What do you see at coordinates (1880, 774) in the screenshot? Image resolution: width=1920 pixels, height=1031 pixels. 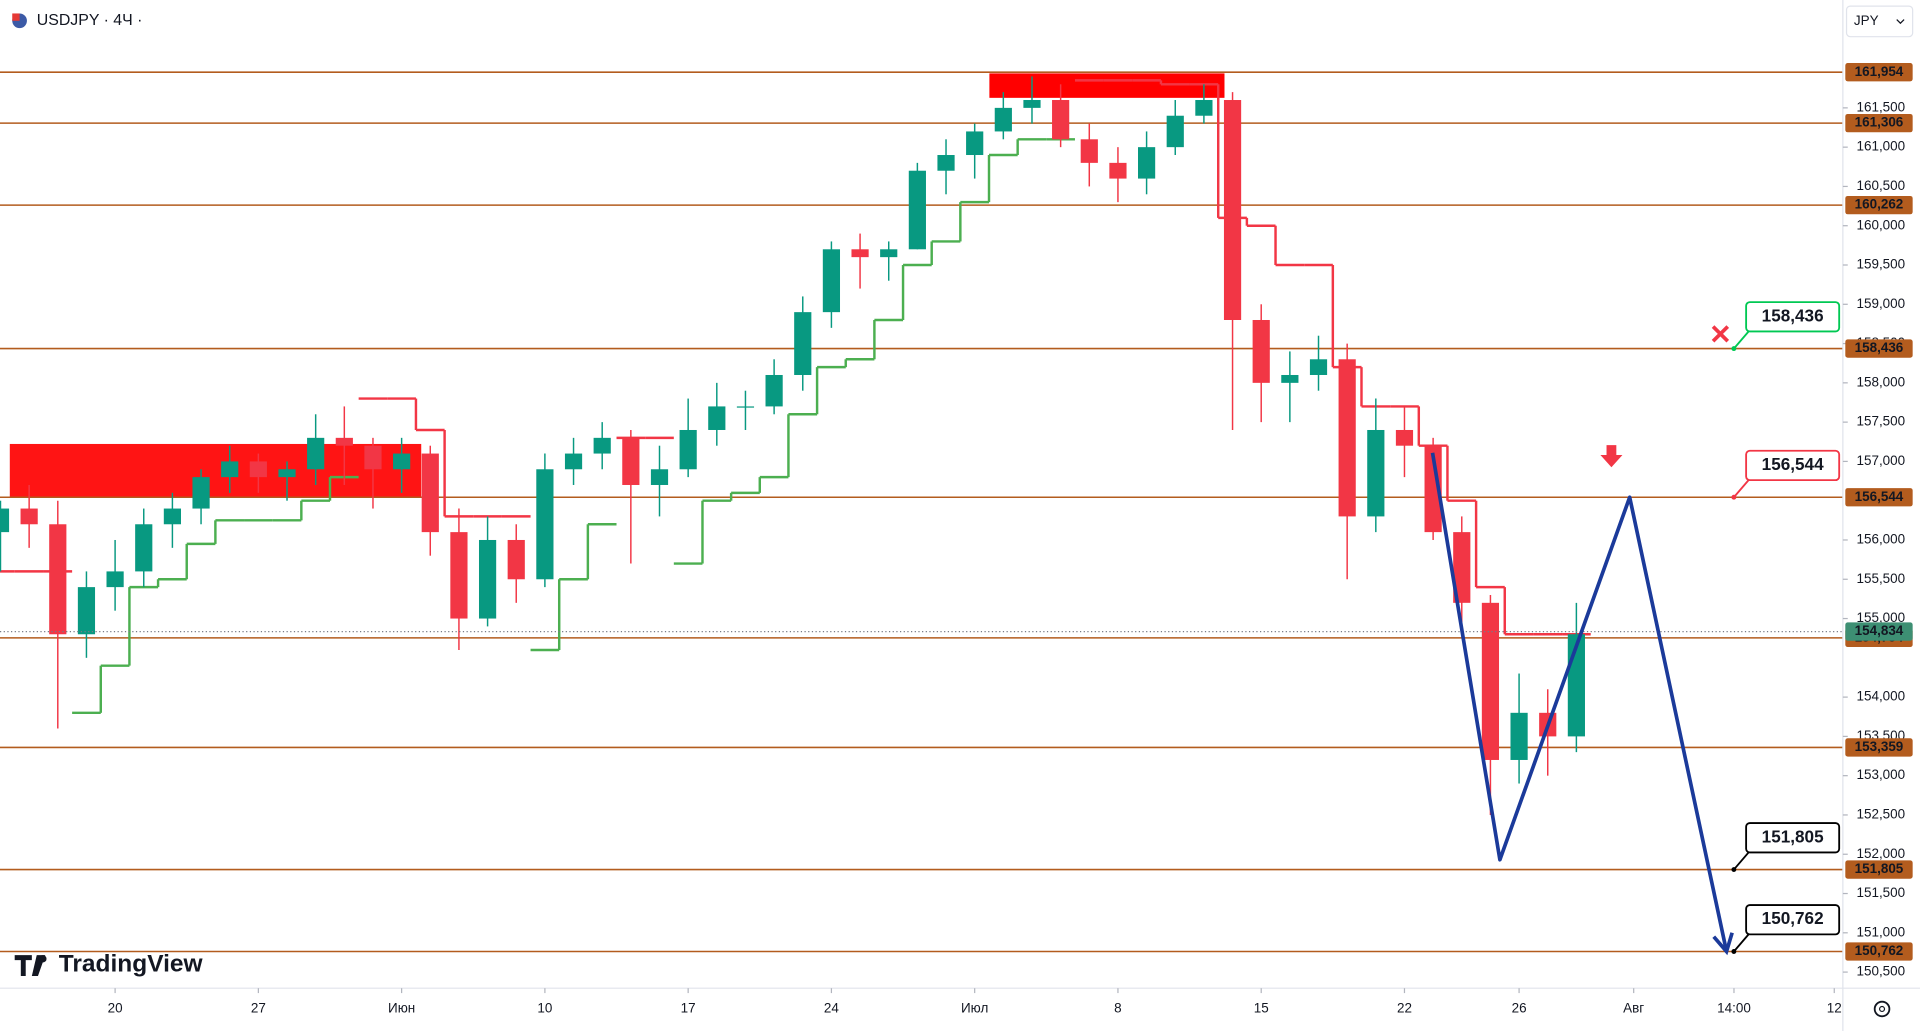 I see `y-tick-label: 153,000` at bounding box center [1880, 774].